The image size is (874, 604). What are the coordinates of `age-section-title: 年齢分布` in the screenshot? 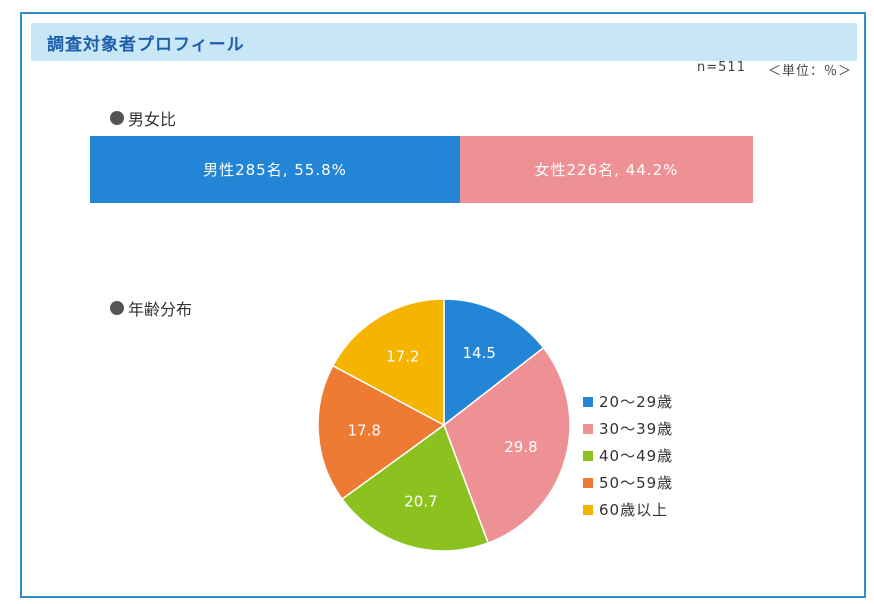 It's located at (151, 308).